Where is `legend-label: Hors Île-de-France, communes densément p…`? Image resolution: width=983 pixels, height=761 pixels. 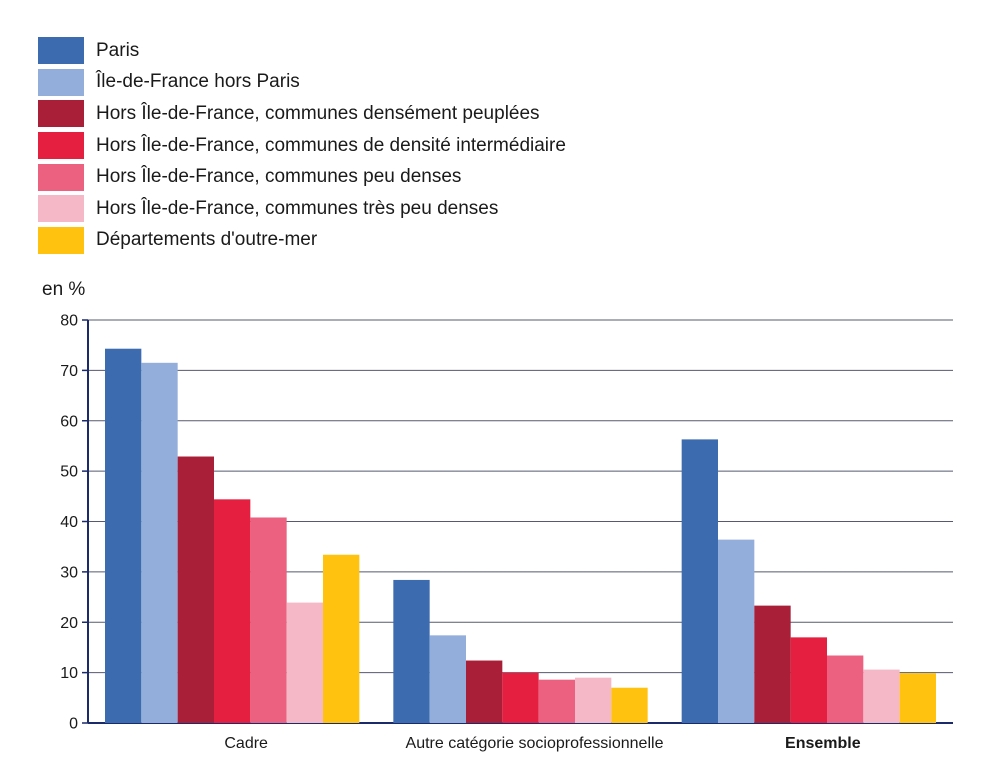 legend-label: Hors Île-de-France, communes densément p… is located at coordinates (318, 113).